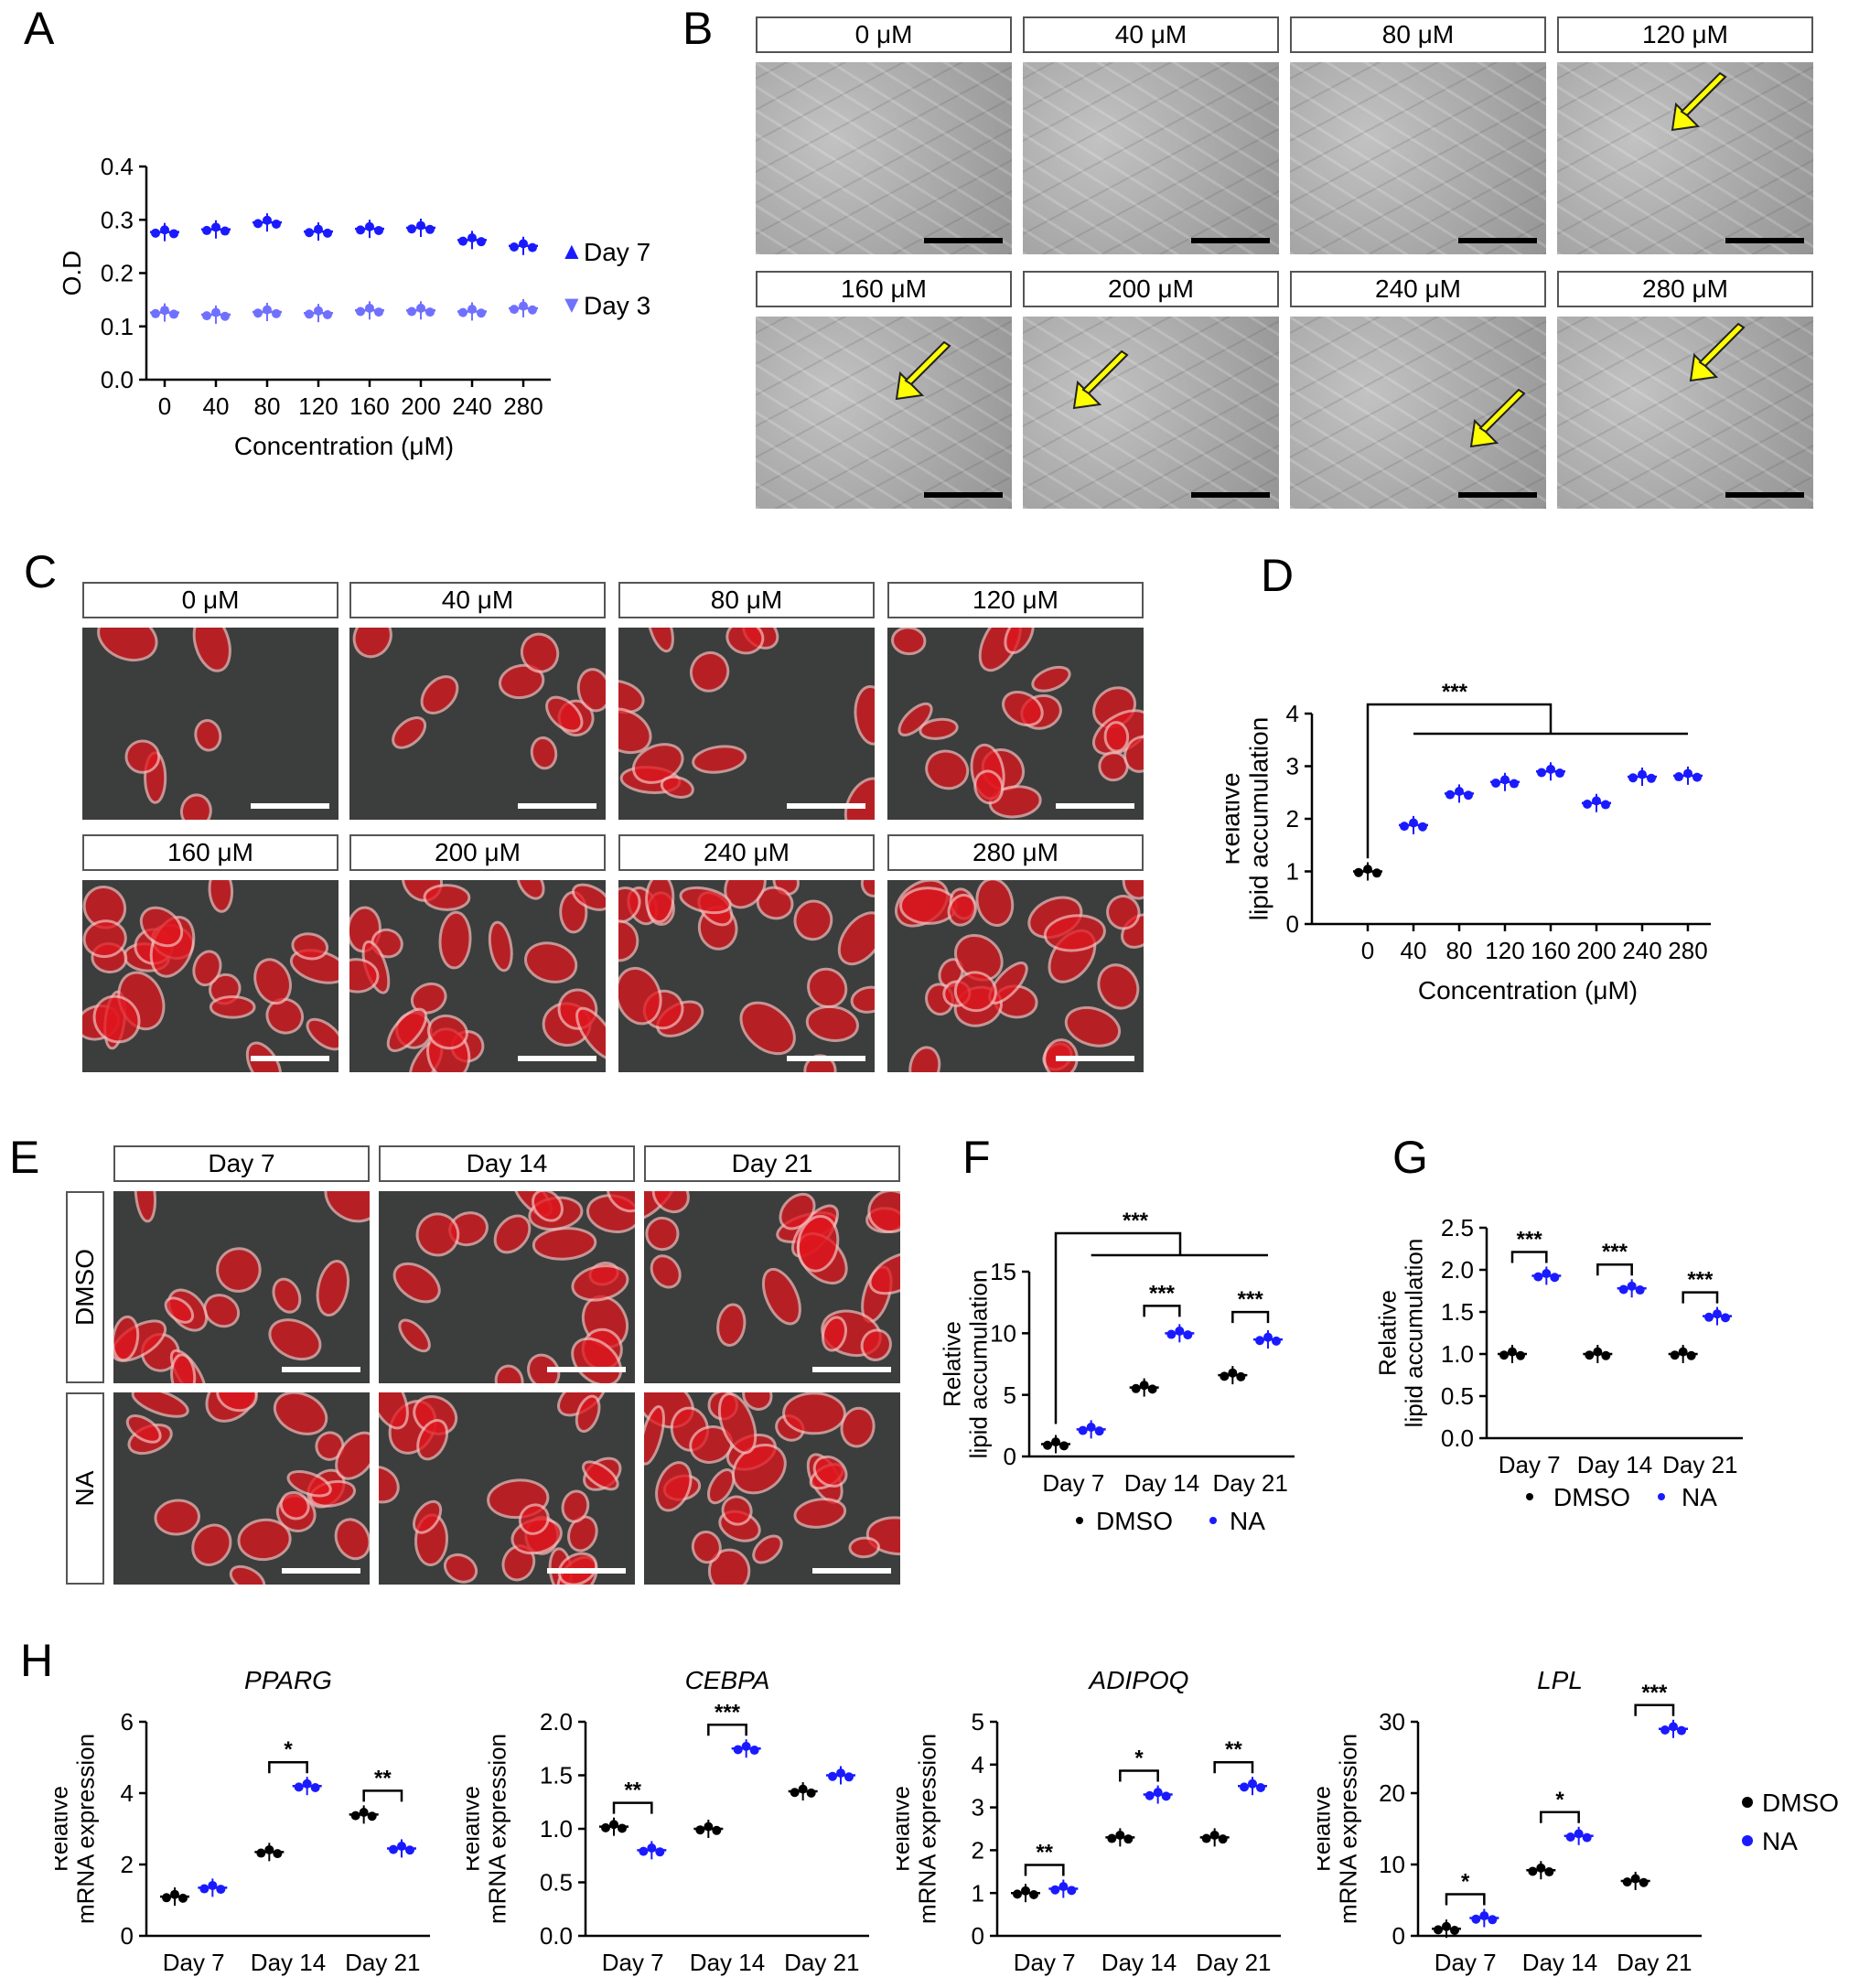 The height and width of the screenshot is (1988, 1859). Describe the element at coordinates (472, 406) in the screenshot. I see `x-tick-label: 240` at that location.